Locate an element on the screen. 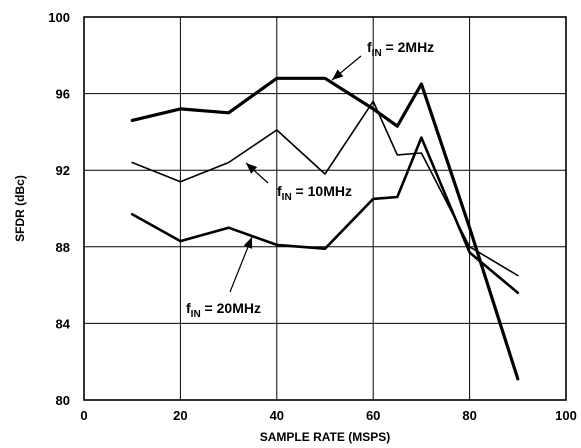 The image size is (581, 448). y-tick-label: 88 is located at coordinates (63, 247).